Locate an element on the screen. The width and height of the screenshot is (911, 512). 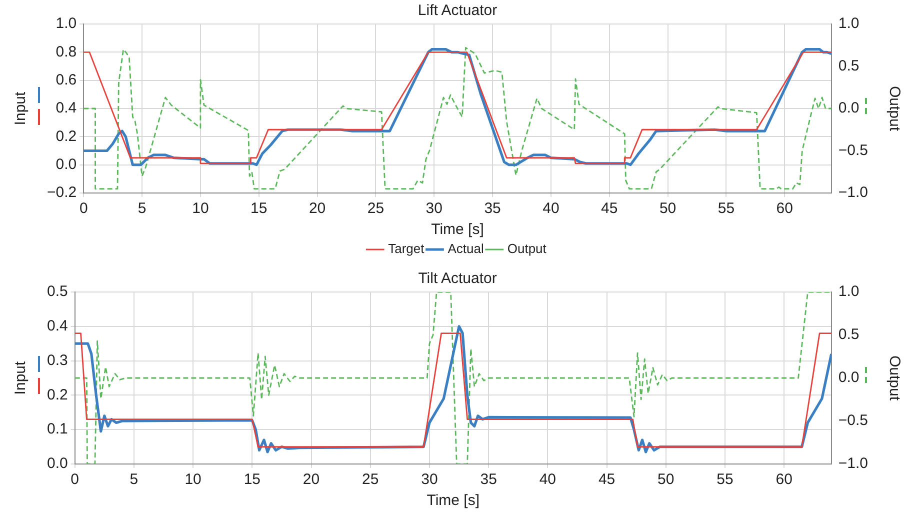
y-tick-label: 0.8 is located at coordinates (66, 51).